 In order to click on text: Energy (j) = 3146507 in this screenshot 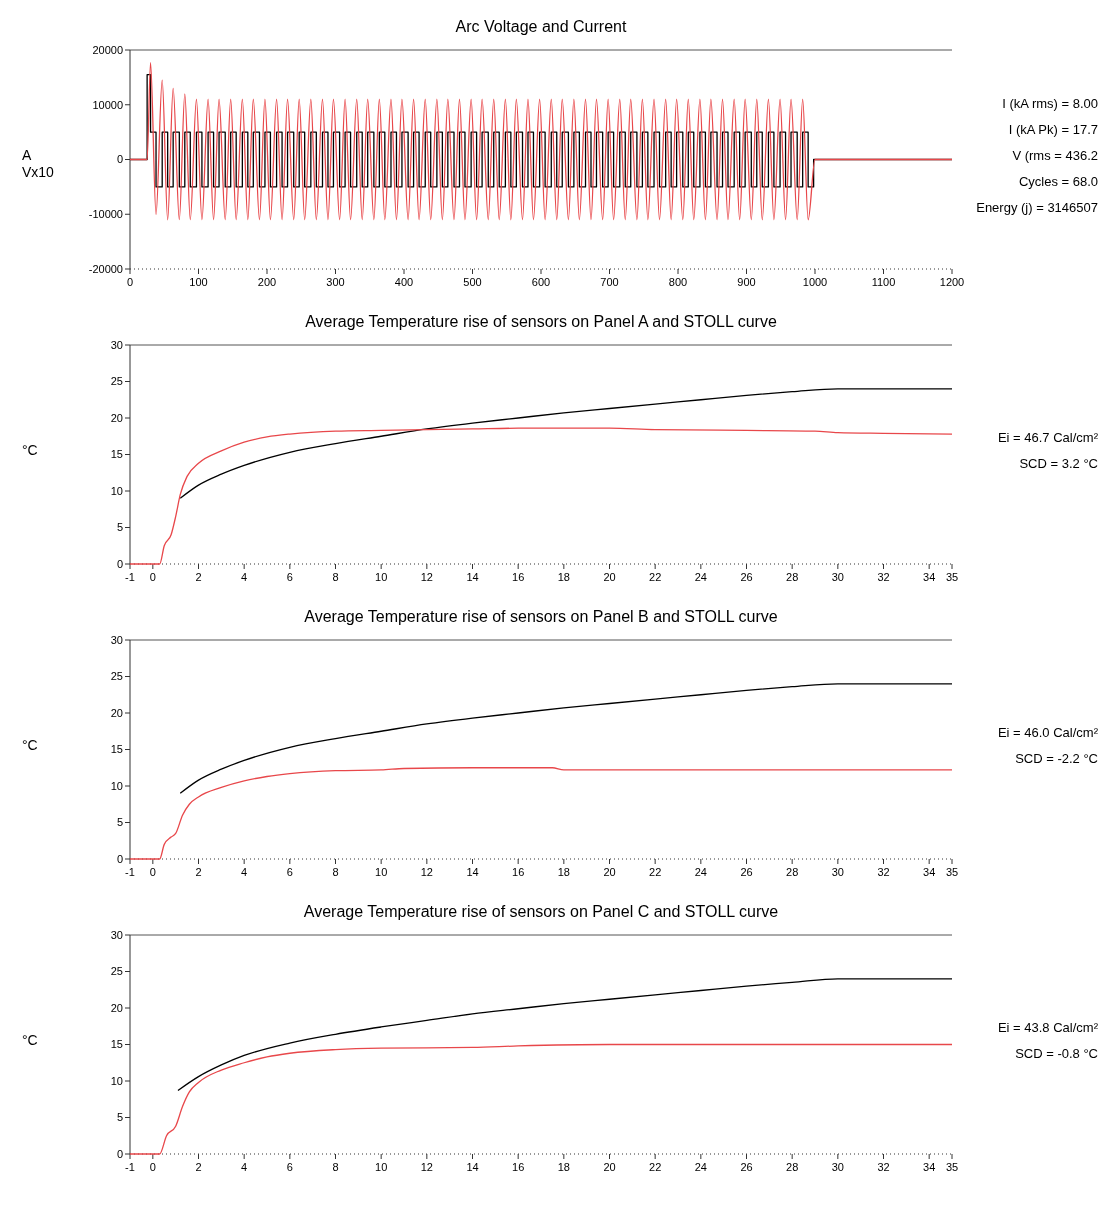, I will do `click(1037, 207)`.